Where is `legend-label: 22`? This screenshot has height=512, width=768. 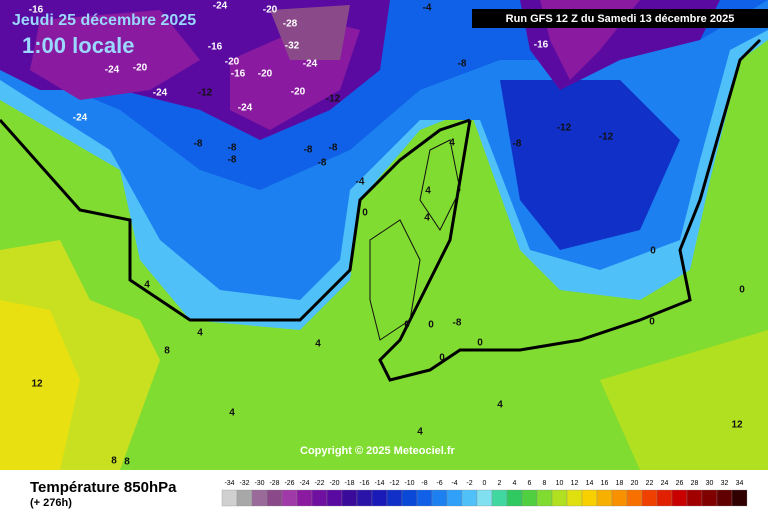
legend-label: 22 is located at coordinates (650, 483).